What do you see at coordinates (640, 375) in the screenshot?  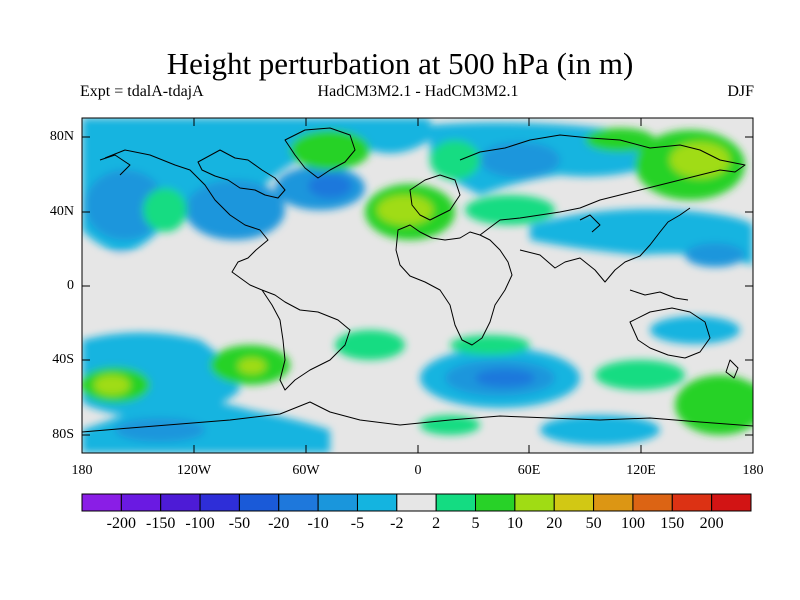 I see `region-s-indian-positive` at bounding box center [640, 375].